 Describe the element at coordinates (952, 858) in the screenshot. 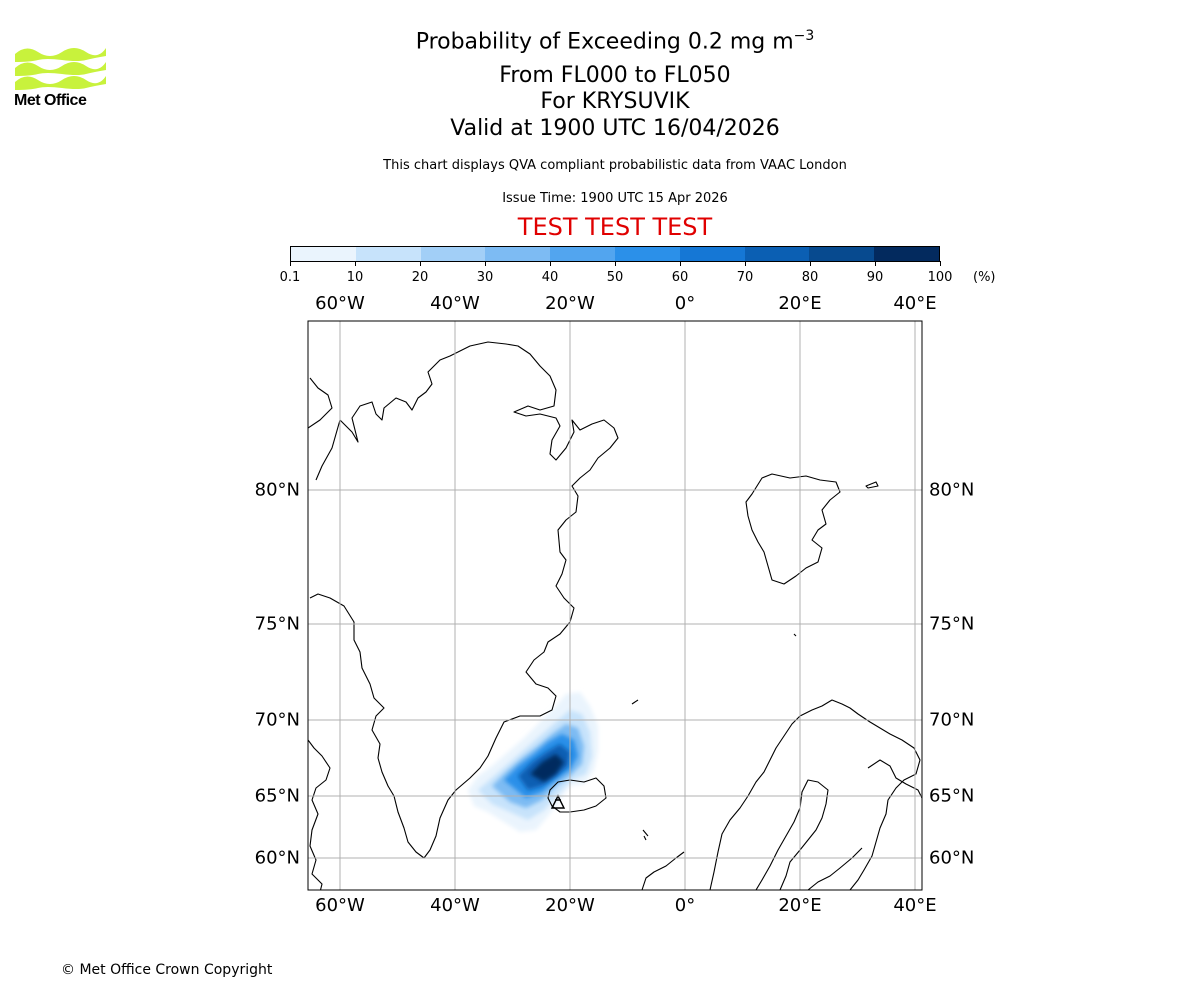

I see `lat-label-right: 60°N` at that location.